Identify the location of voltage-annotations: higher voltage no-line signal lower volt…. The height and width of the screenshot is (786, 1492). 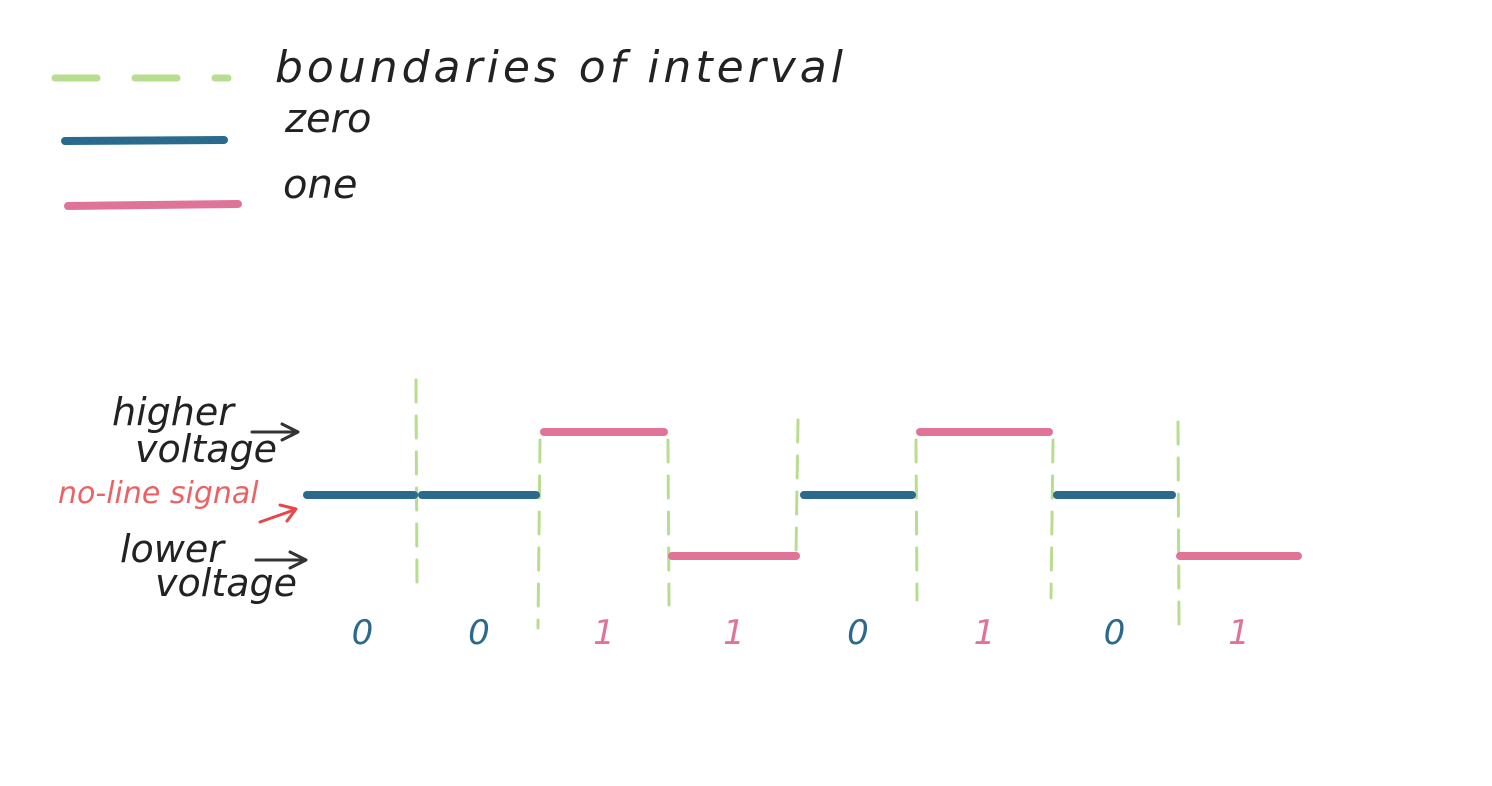
(183, 497).